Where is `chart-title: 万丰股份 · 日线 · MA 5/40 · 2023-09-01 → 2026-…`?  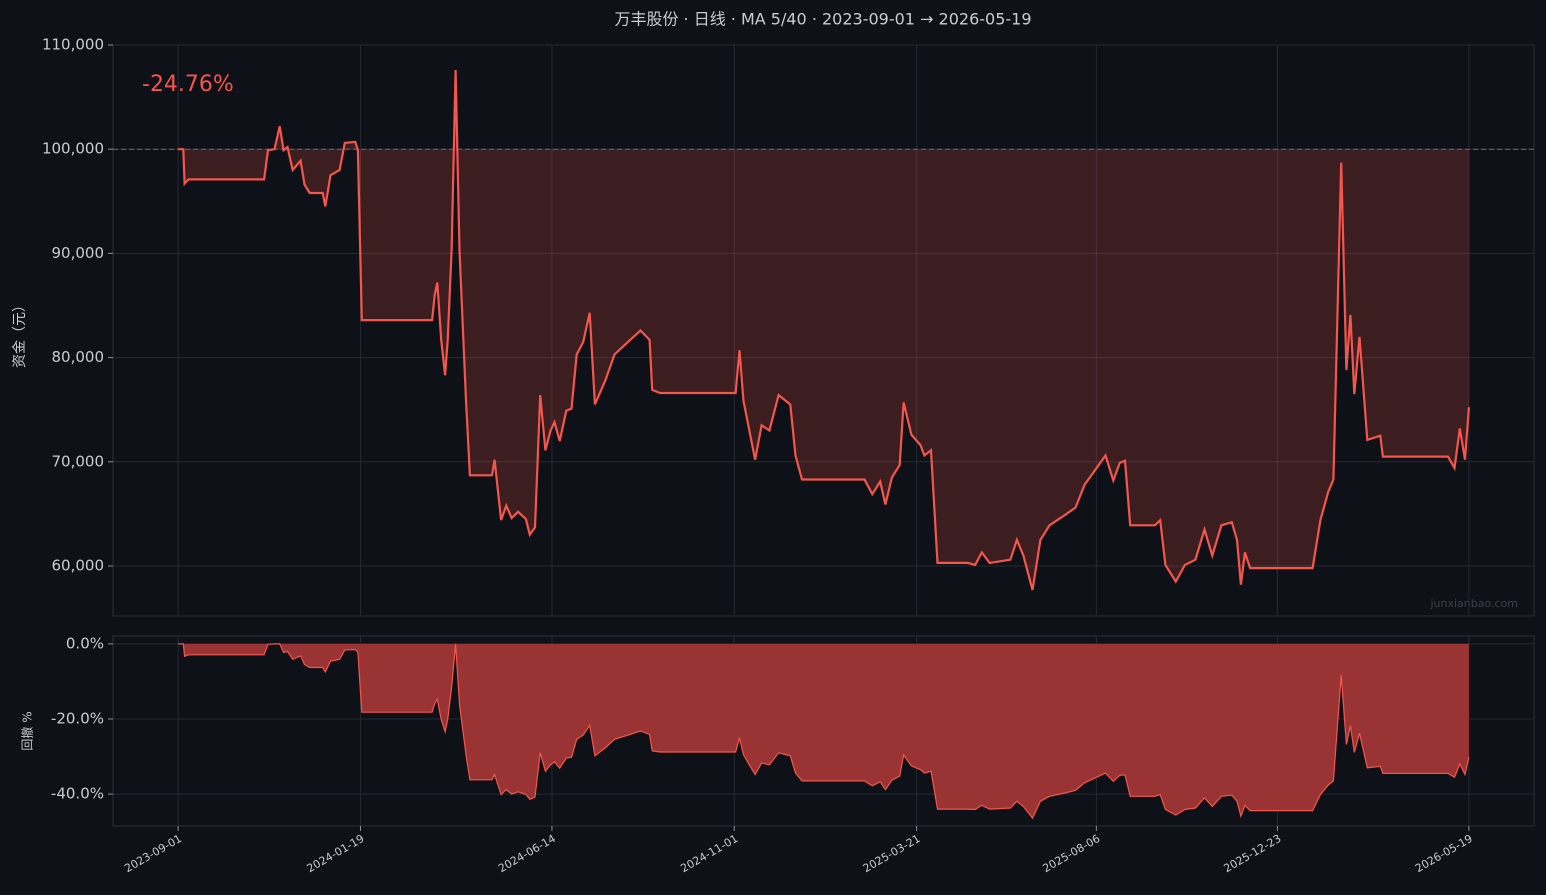 chart-title: 万丰股份 · 日线 · MA 5/40 · 2023-09-01 → 2026-… is located at coordinates (822, 19).